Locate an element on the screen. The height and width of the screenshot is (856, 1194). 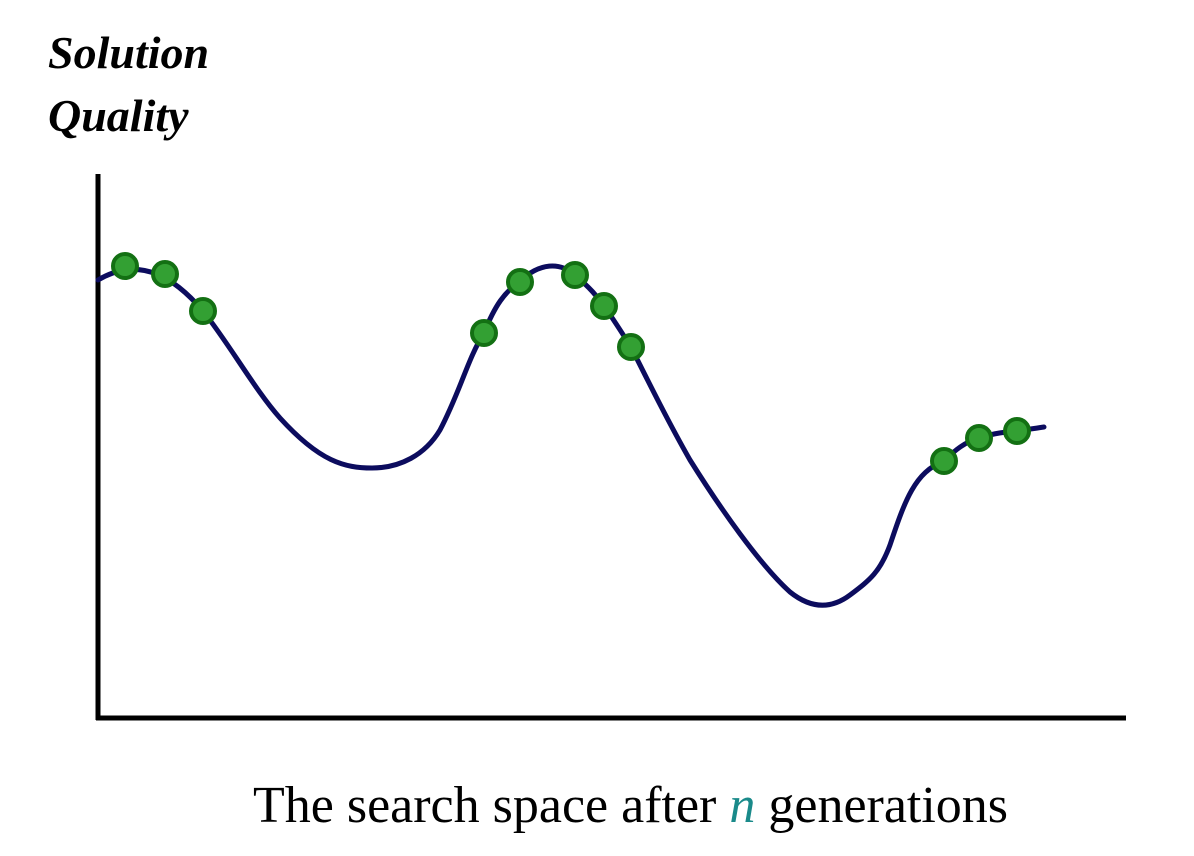
caption-suffix: generations is located at coordinates (881, 805).